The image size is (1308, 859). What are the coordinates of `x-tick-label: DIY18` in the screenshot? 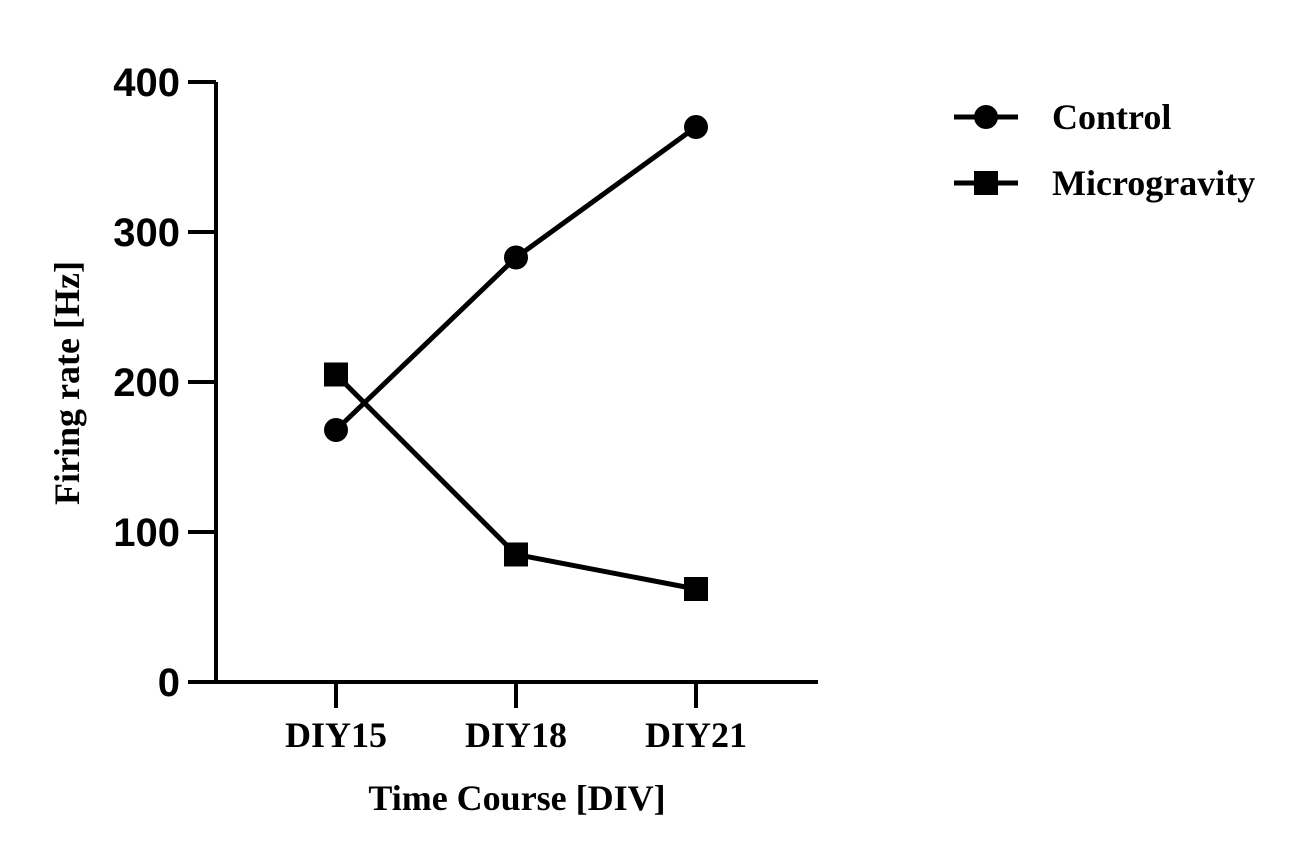 It's located at (516, 735).